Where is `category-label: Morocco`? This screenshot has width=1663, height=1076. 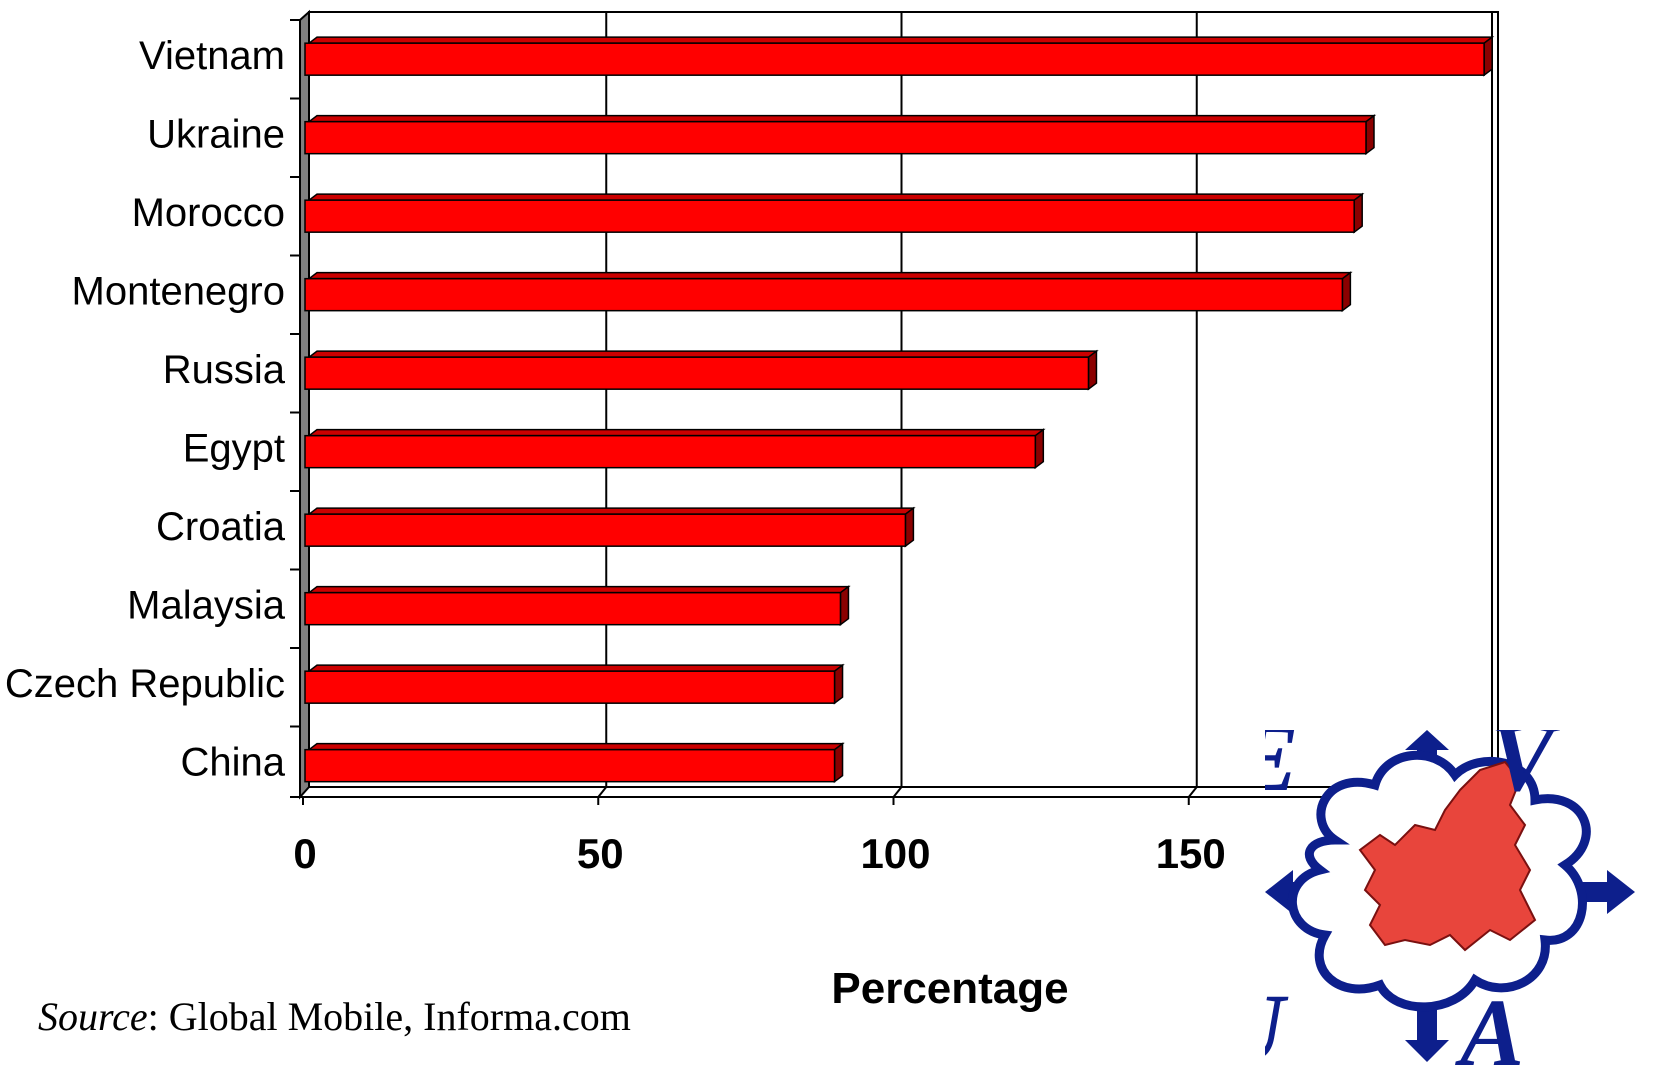 category-label: Morocco is located at coordinates (208, 213).